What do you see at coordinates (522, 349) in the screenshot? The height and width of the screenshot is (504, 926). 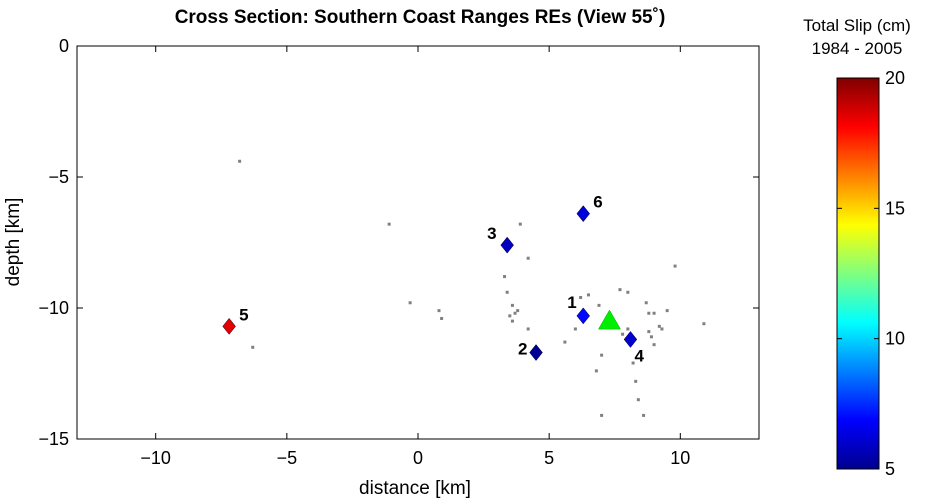 I see `repeating-event-label: 2` at bounding box center [522, 349].